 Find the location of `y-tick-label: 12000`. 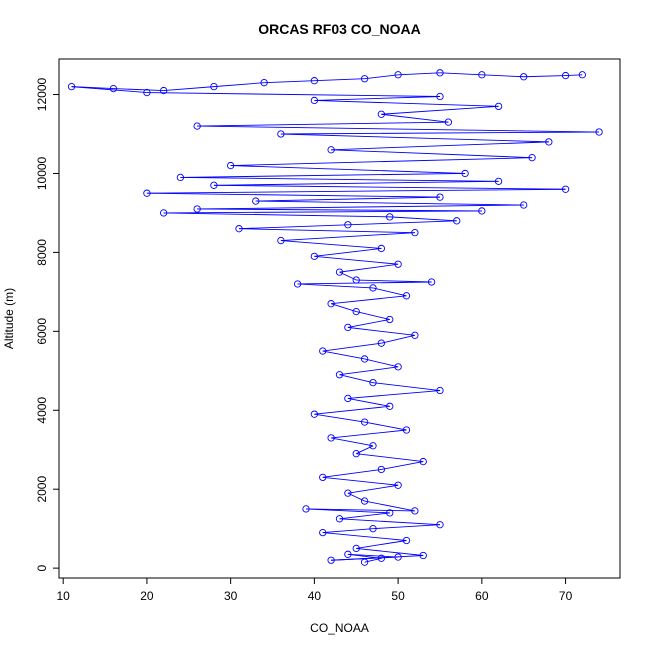

y-tick-label: 12000 is located at coordinates (42, 95).